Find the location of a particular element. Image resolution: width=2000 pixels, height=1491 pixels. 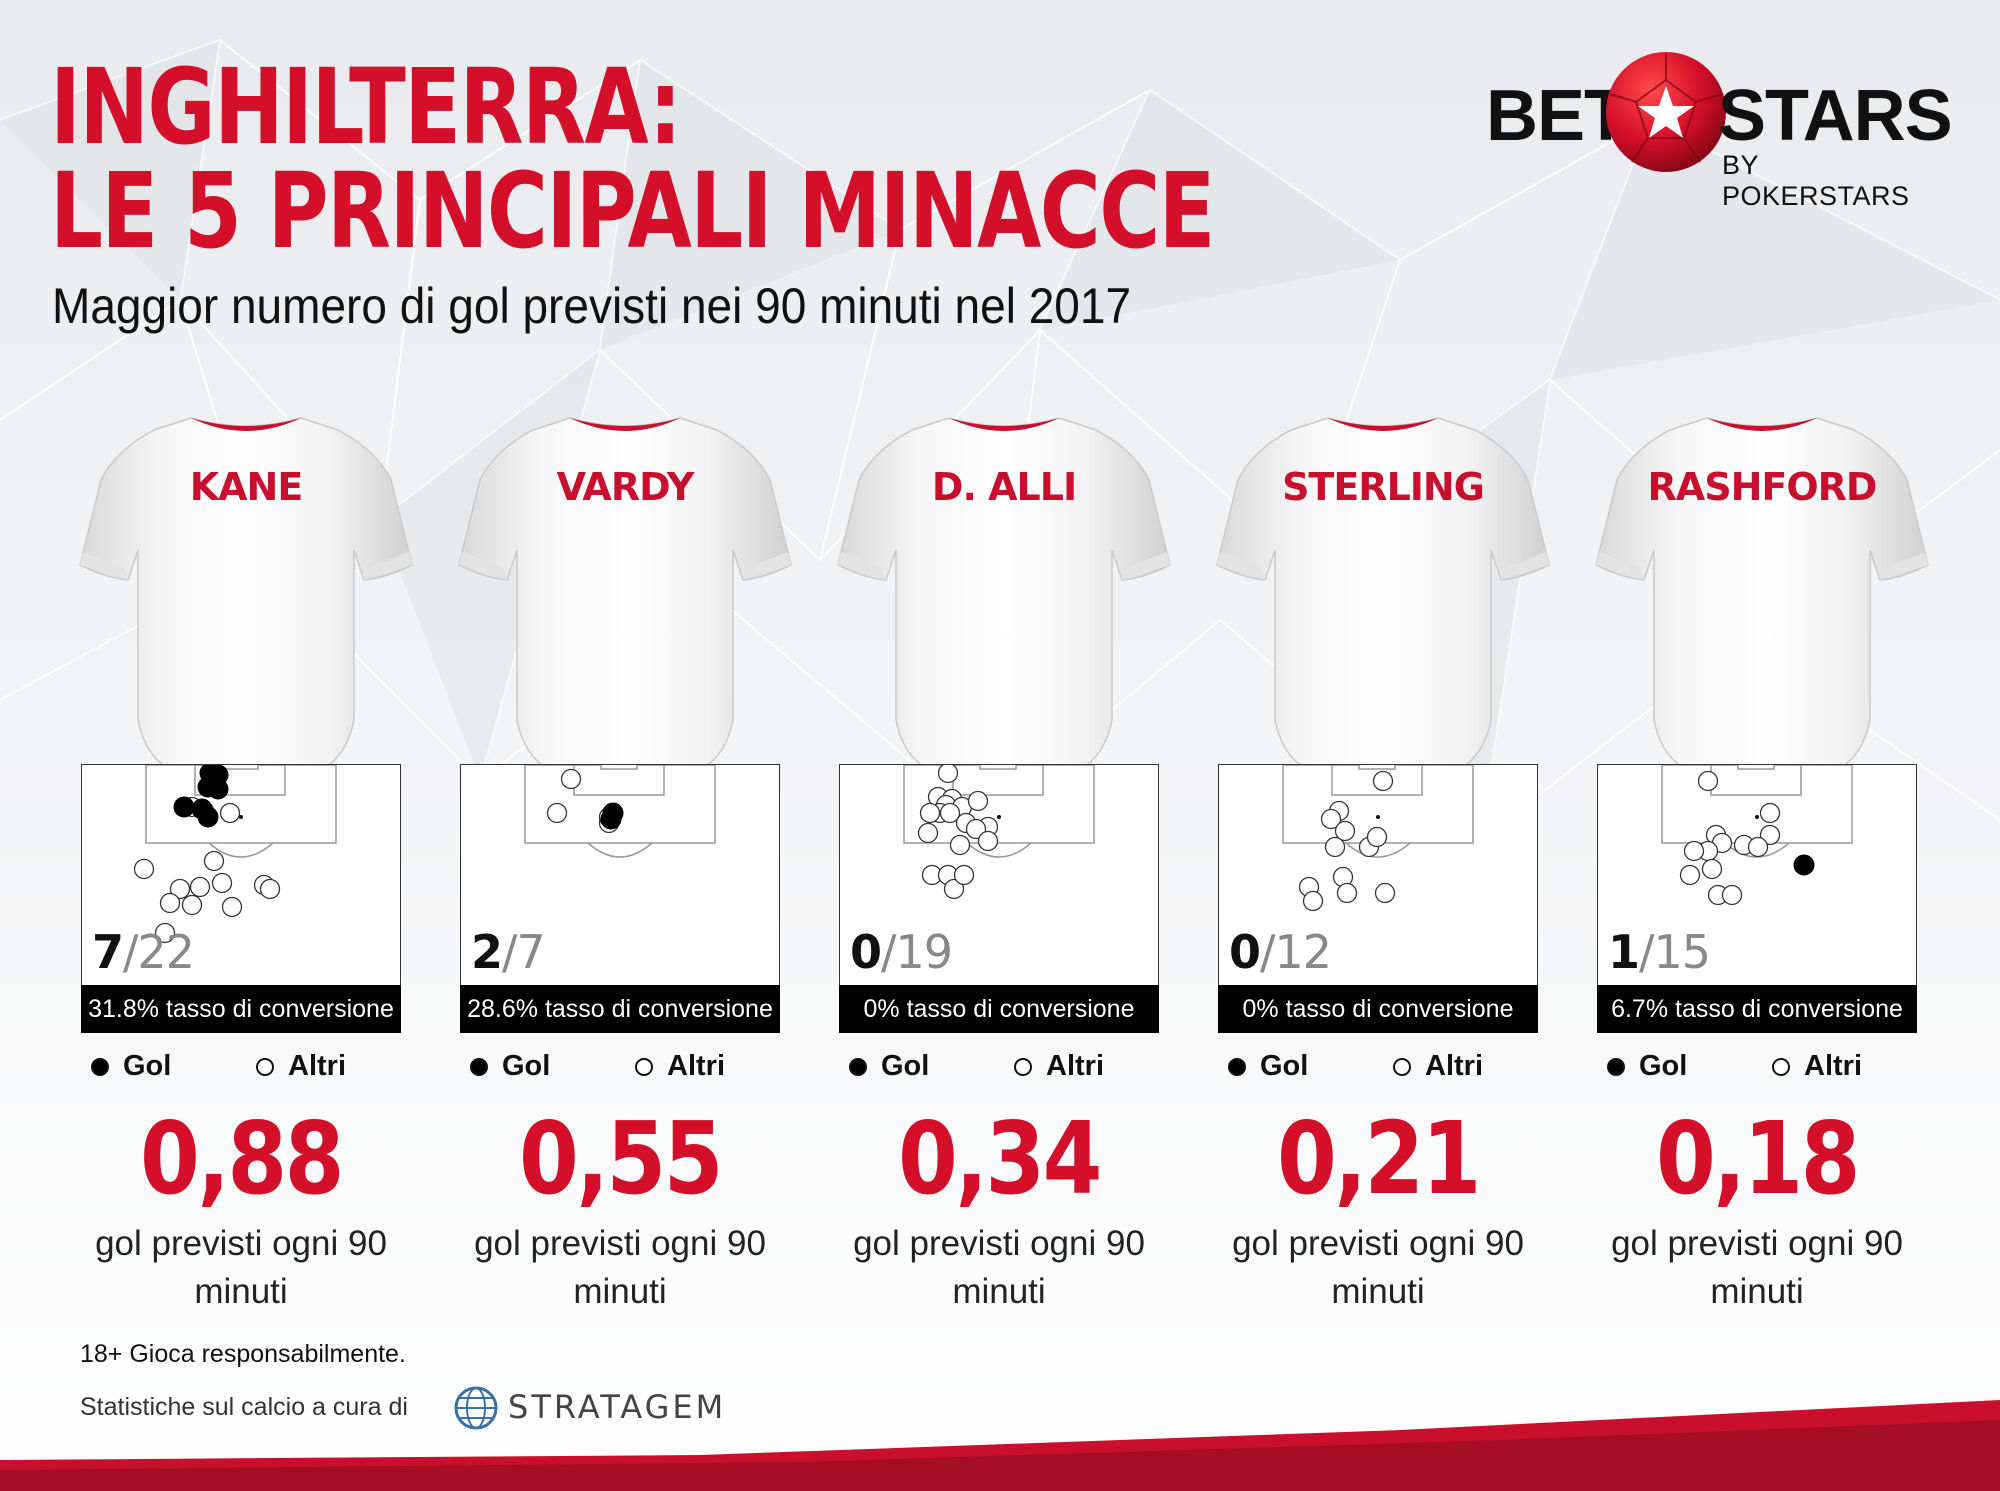

football-star-icon is located at coordinates (1666, 112).